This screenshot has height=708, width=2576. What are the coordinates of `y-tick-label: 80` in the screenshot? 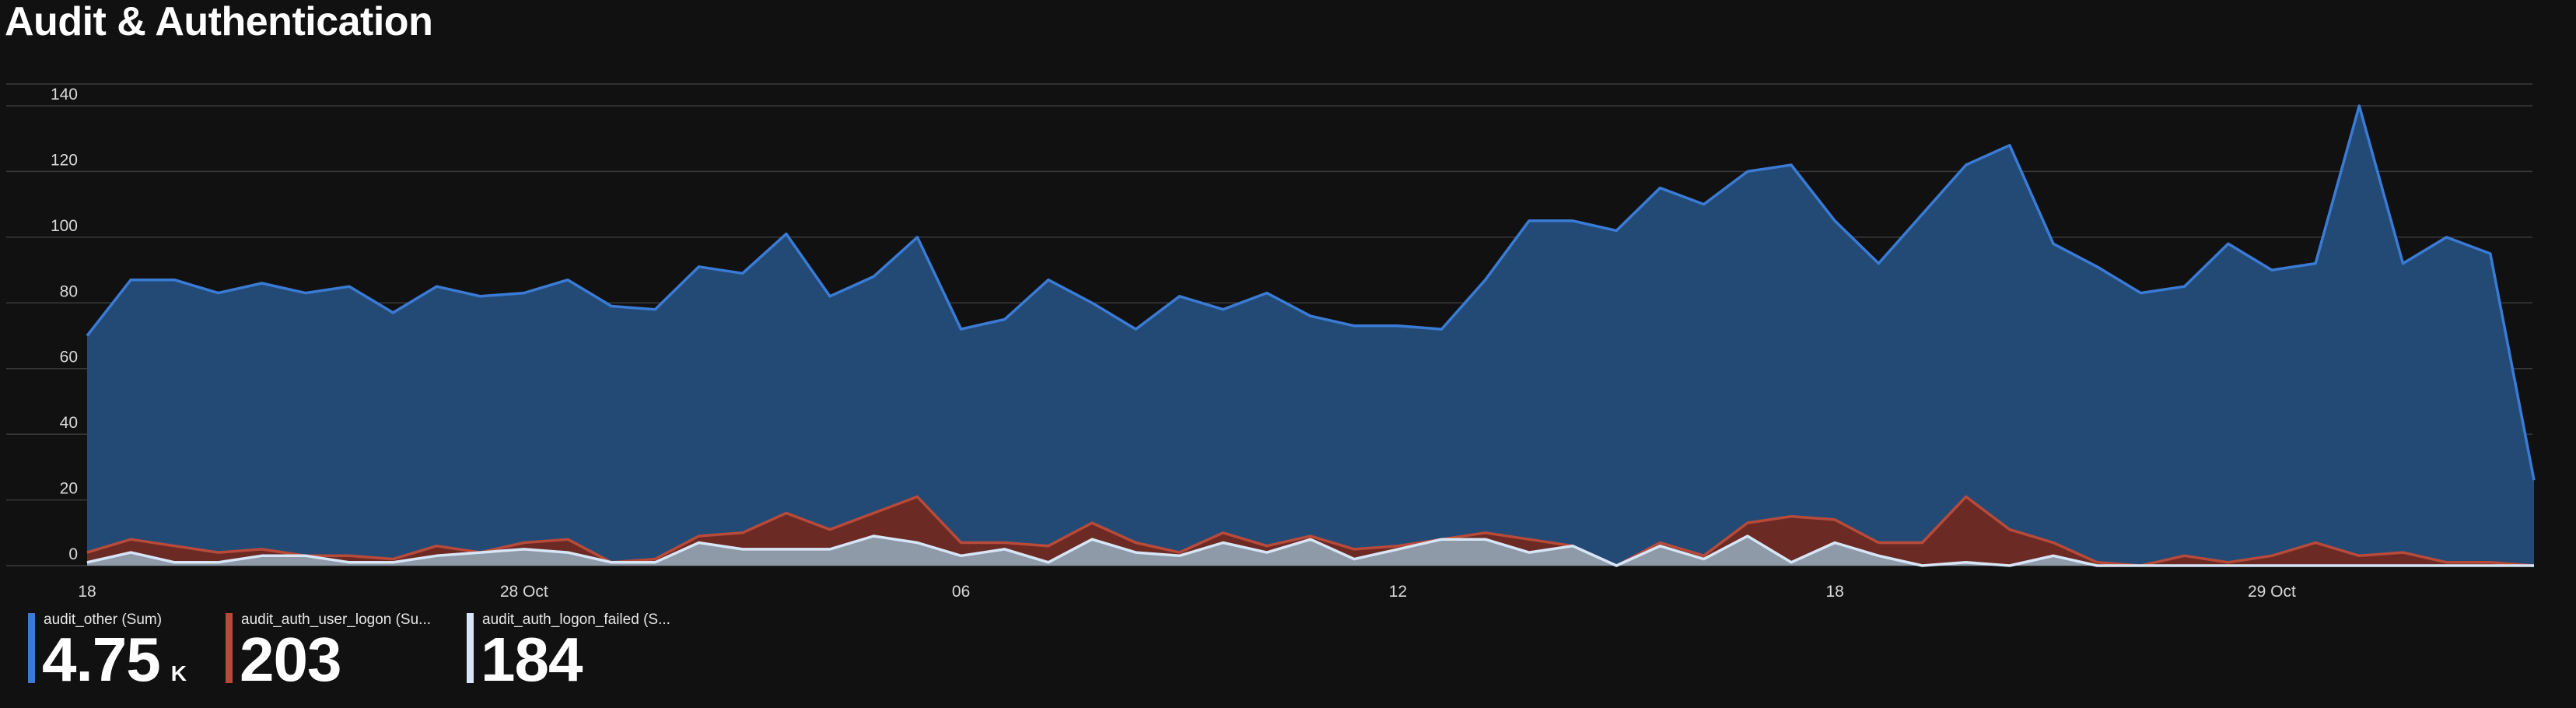 It's located at (69, 291).